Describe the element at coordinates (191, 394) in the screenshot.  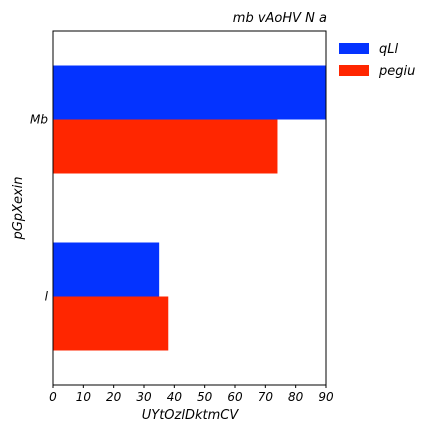
I see `x-axis-ticks: 0 10 20 30 40 50 60 70 80 90` at that location.